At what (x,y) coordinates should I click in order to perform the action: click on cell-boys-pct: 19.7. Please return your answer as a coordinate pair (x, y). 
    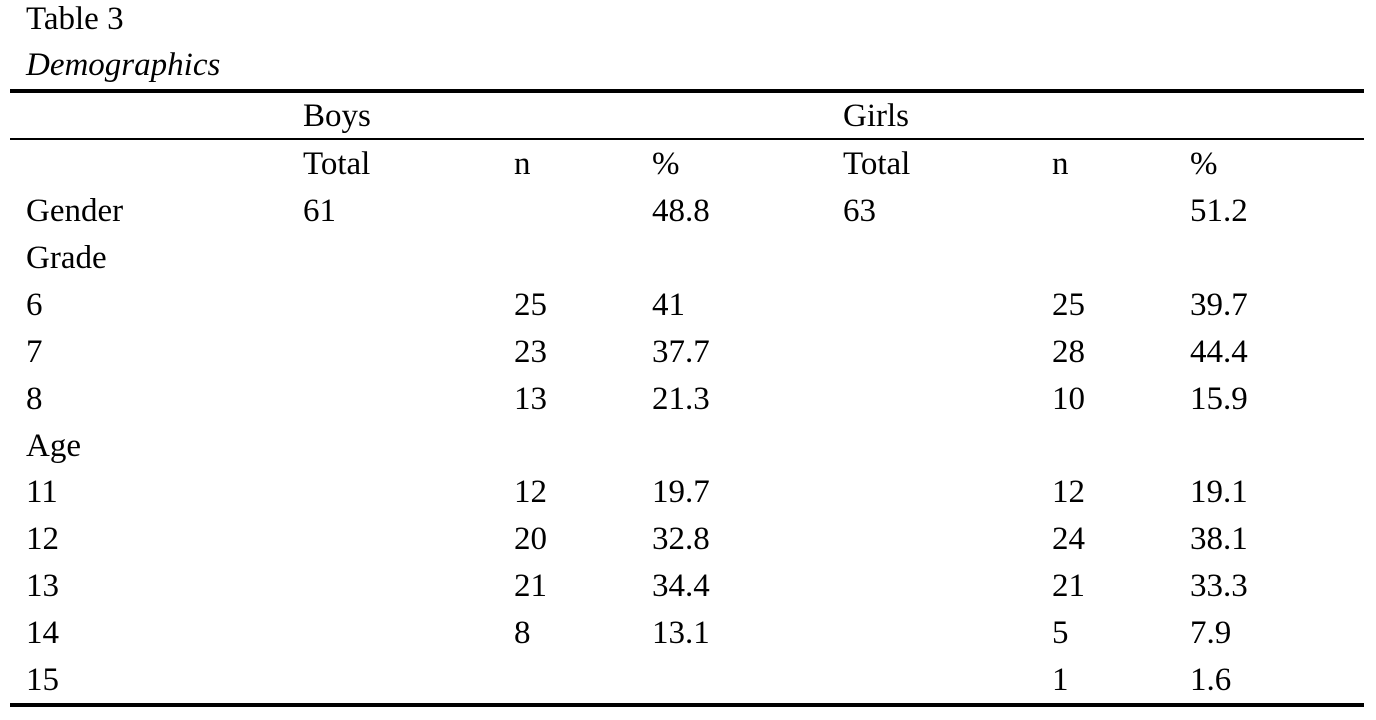
    Looking at the image, I should click on (681, 492).